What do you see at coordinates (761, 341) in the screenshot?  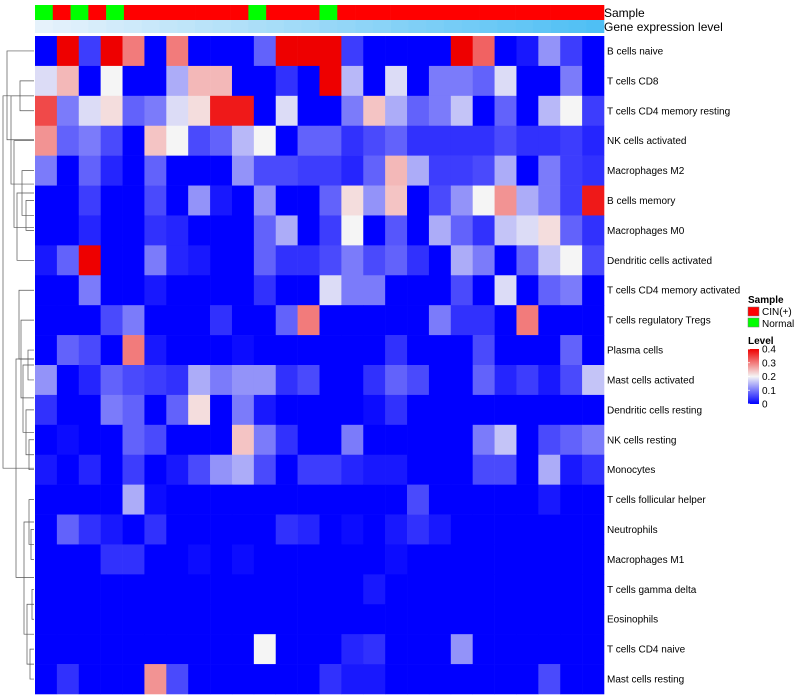 I see `legend-level-title: Level` at bounding box center [761, 341].